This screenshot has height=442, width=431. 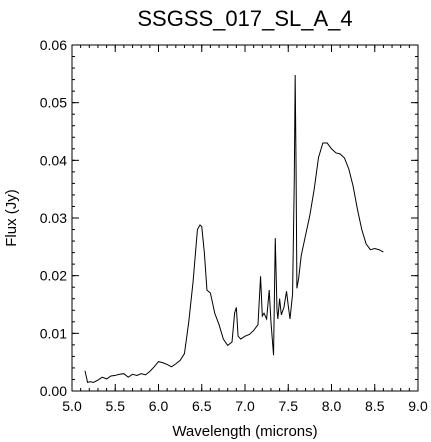 What do you see at coordinates (11, 218) in the screenshot?
I see `y-axis-label: Flux (Jy)` at bounding box center [11, 218].